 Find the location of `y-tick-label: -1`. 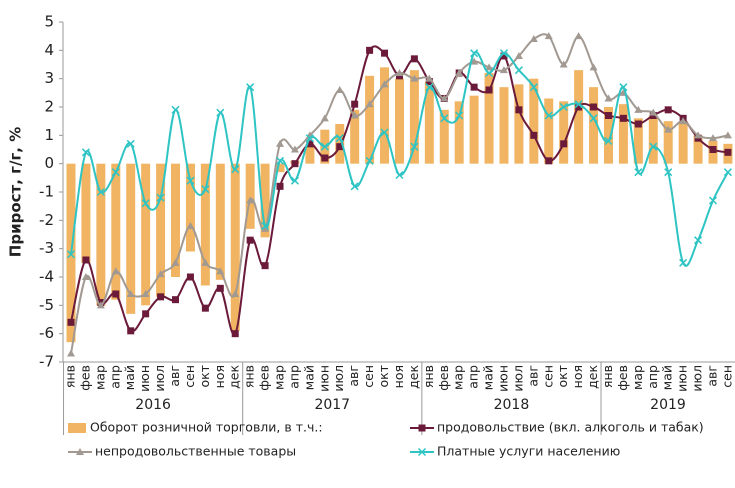

y-tick-label: -1 is located at coordinates (46, 192).